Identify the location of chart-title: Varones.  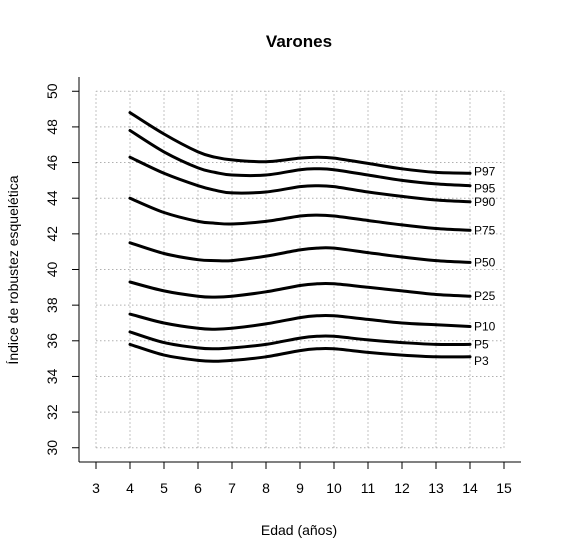
(299, 41).